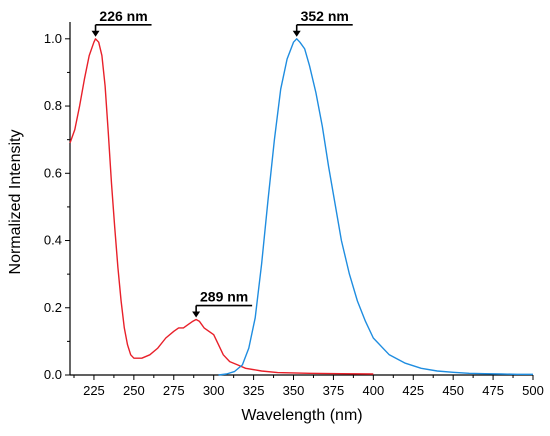 This screenshot has width=550, height=436. I want to click on annotation-label: 226 nm, so click(123, 16).